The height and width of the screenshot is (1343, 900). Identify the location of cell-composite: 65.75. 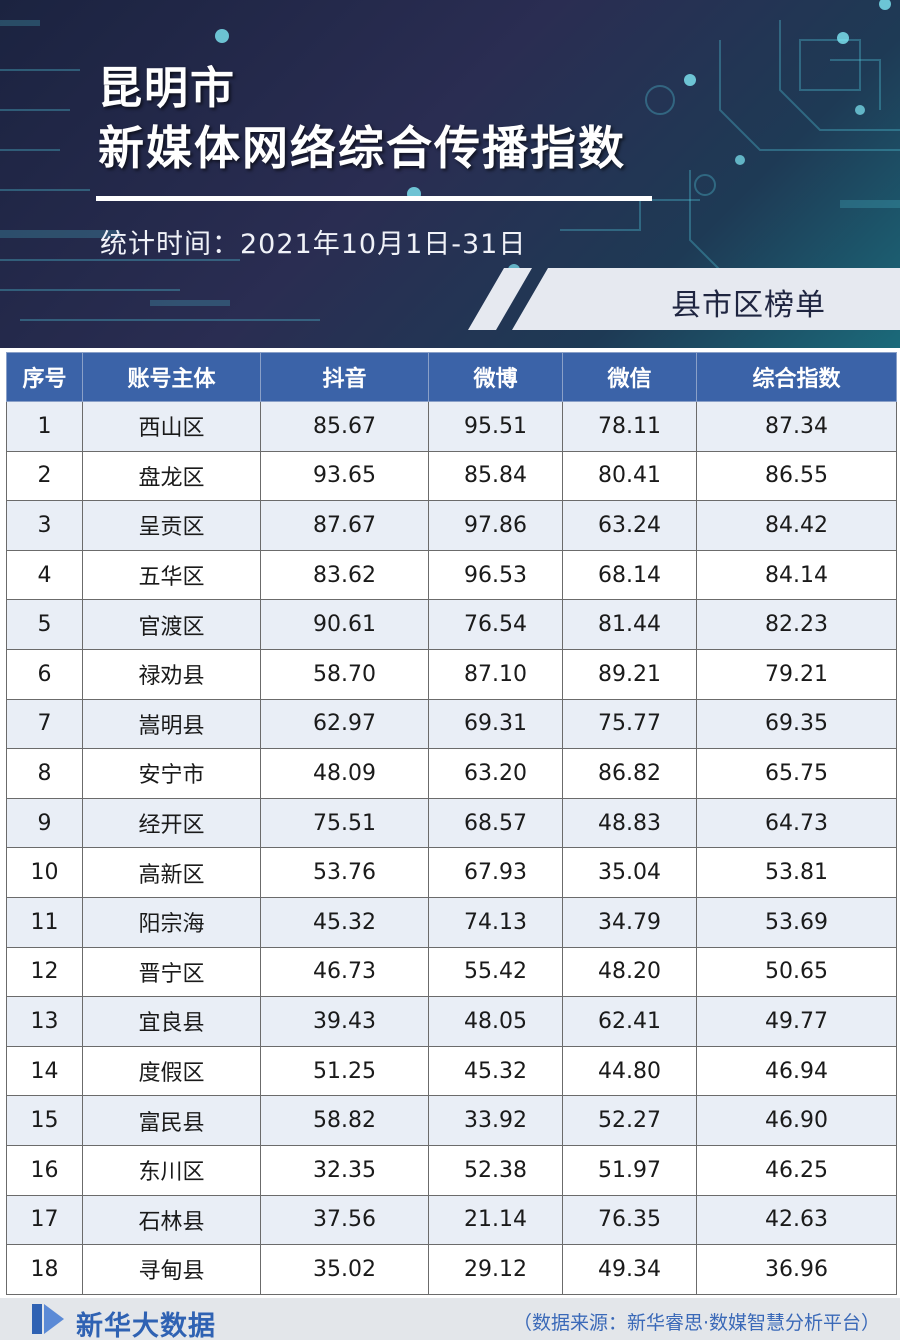
(796, 773).